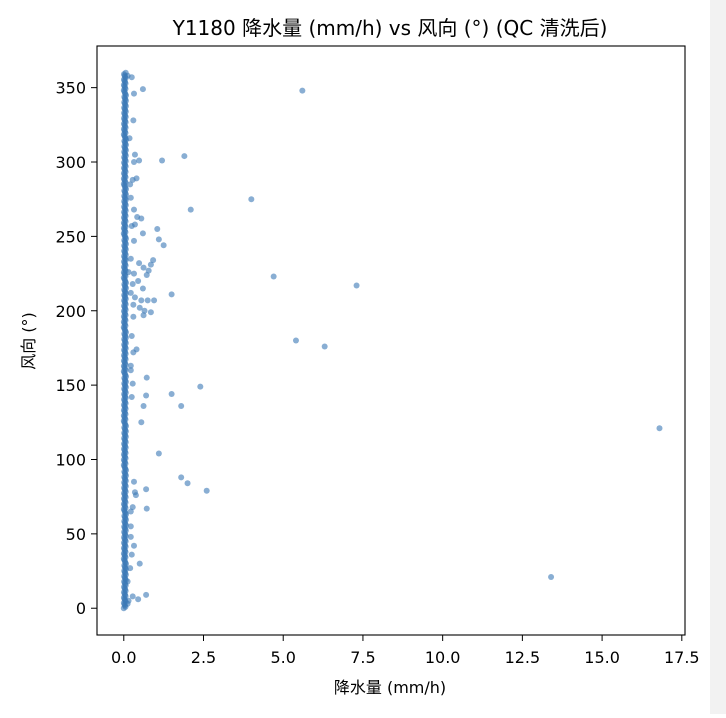 Image resolution: width=726 pixels, height=718 pixels. I want to click on y-tick-label: 300, so click(70, 162).